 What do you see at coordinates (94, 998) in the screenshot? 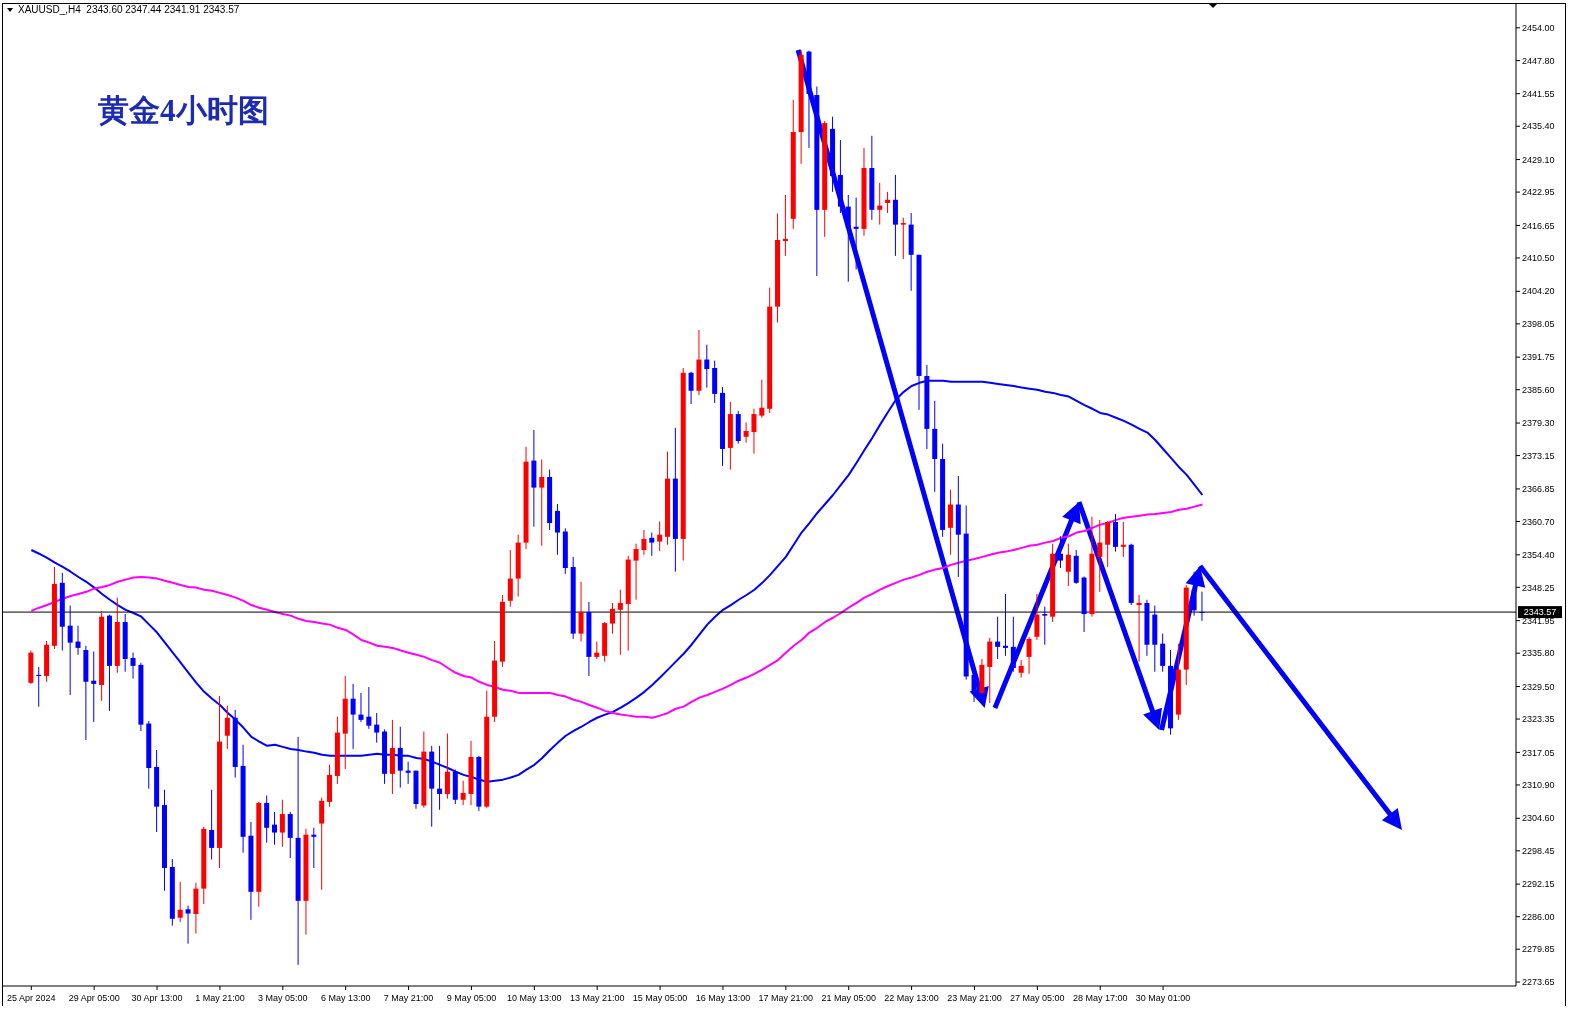
I see `x-tick-label: 29 Apr 05:00` at bounding box center [94, 998].